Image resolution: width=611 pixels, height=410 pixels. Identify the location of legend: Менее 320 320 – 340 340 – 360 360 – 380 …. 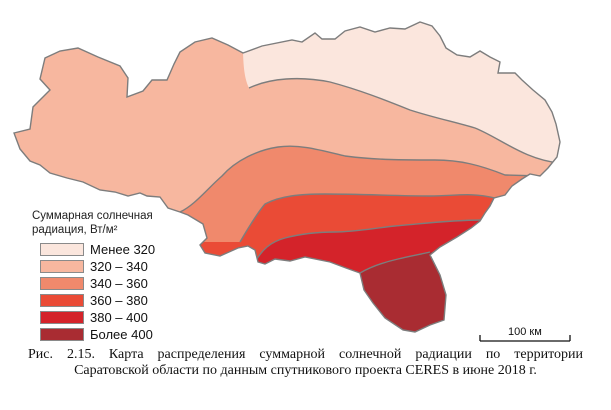
(97, 292).